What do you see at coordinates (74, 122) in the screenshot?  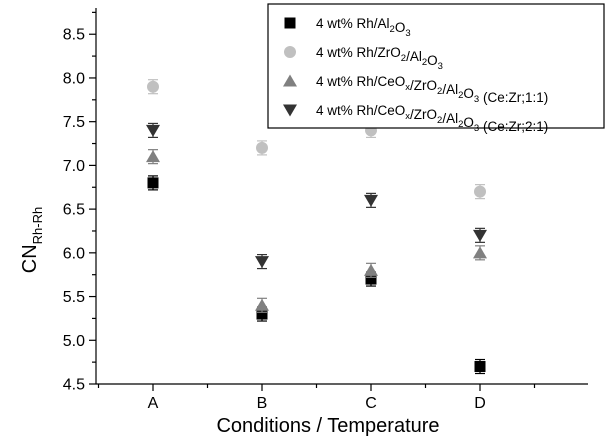 I see `y-tick-label: 7.5` at bounding box center [74, 122].